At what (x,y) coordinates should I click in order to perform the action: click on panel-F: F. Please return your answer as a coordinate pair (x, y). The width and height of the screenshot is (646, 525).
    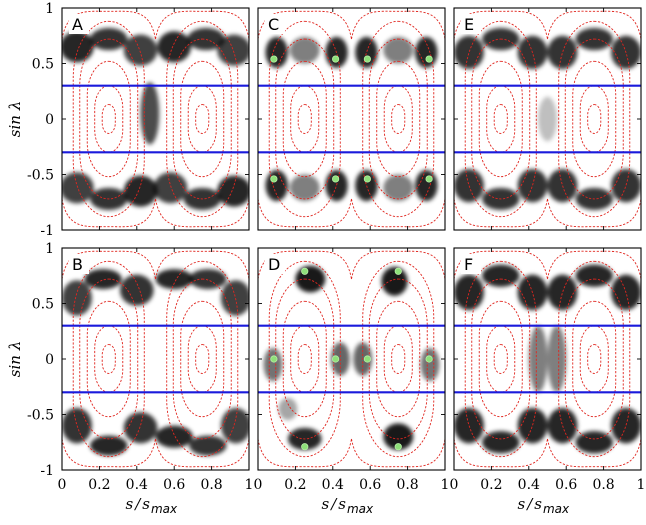
    Looking at the image, I should click on (547, 359).